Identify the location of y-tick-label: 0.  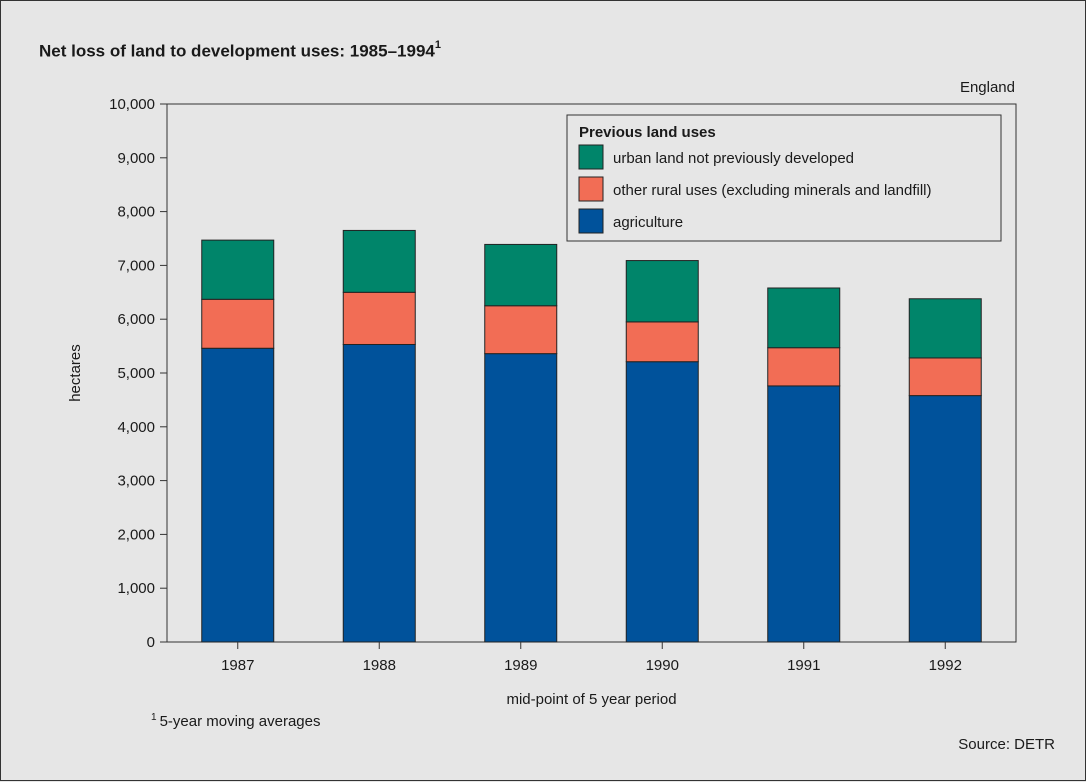
(151, 642).